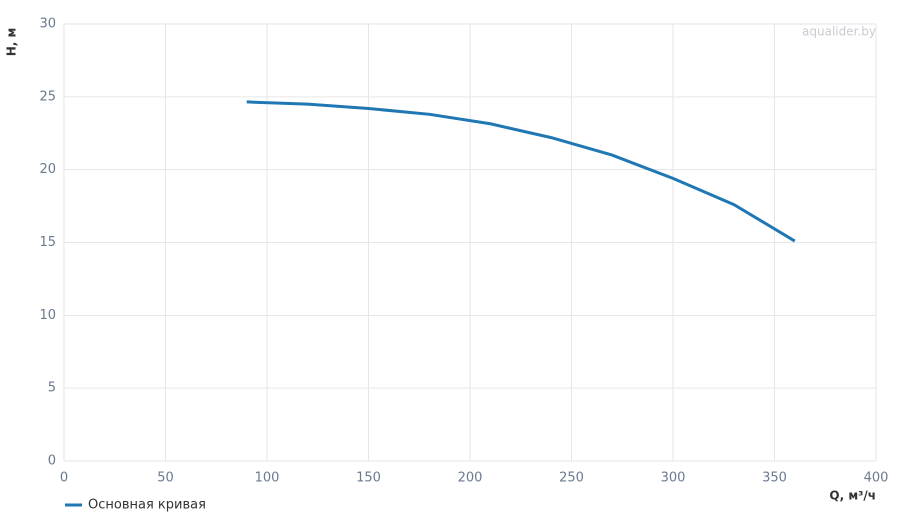 Image resolution: width=900 pixels, height=520 pixels. I want to click on y-tick-label: 20, so click(47, 169).